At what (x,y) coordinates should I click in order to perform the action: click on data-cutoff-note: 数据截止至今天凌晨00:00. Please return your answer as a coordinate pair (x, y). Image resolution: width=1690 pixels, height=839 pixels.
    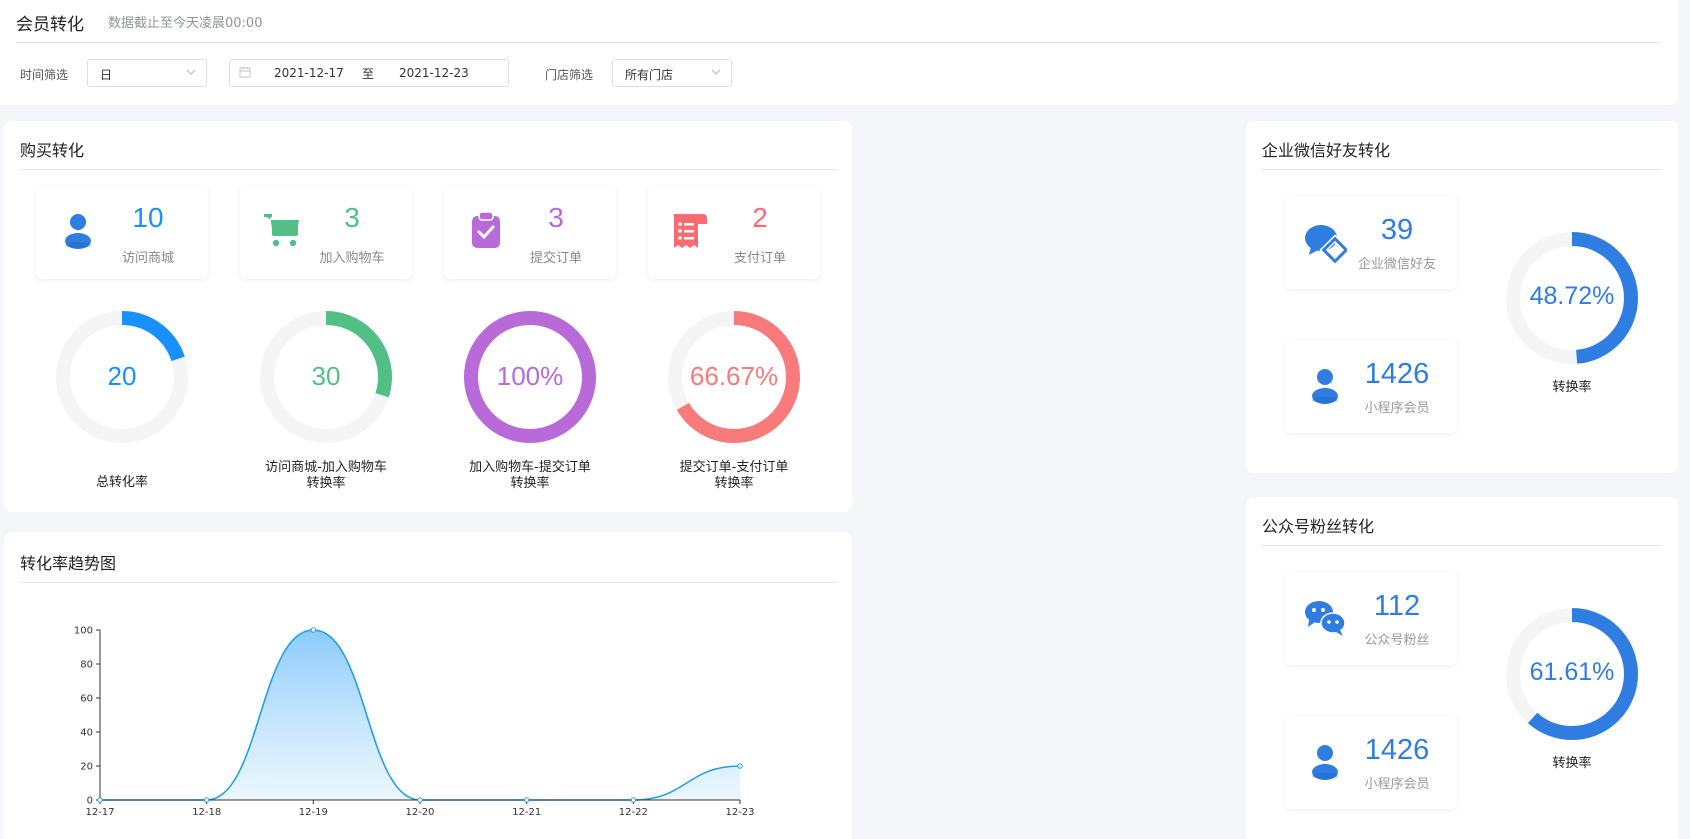
    Looking at the image, I should click on (185, 23).